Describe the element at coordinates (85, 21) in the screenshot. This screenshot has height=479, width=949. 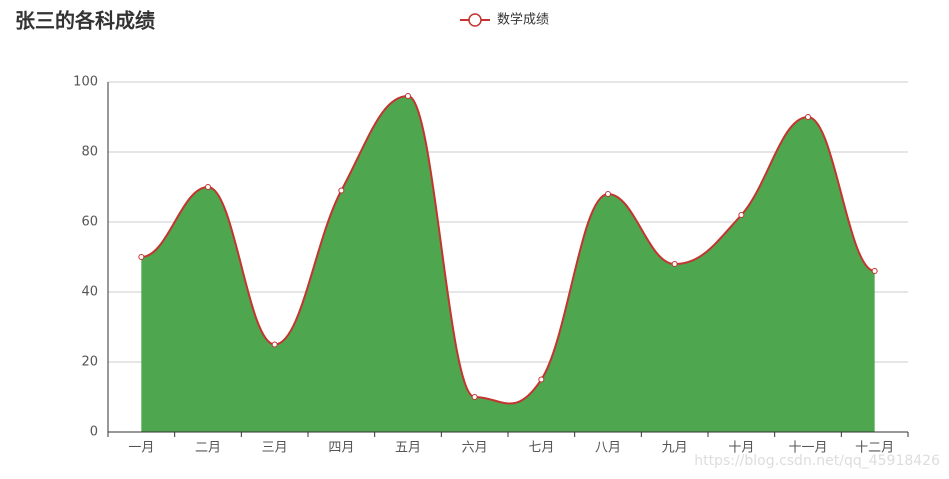
I see `chart-title: 张三的各科成绩` at that location.